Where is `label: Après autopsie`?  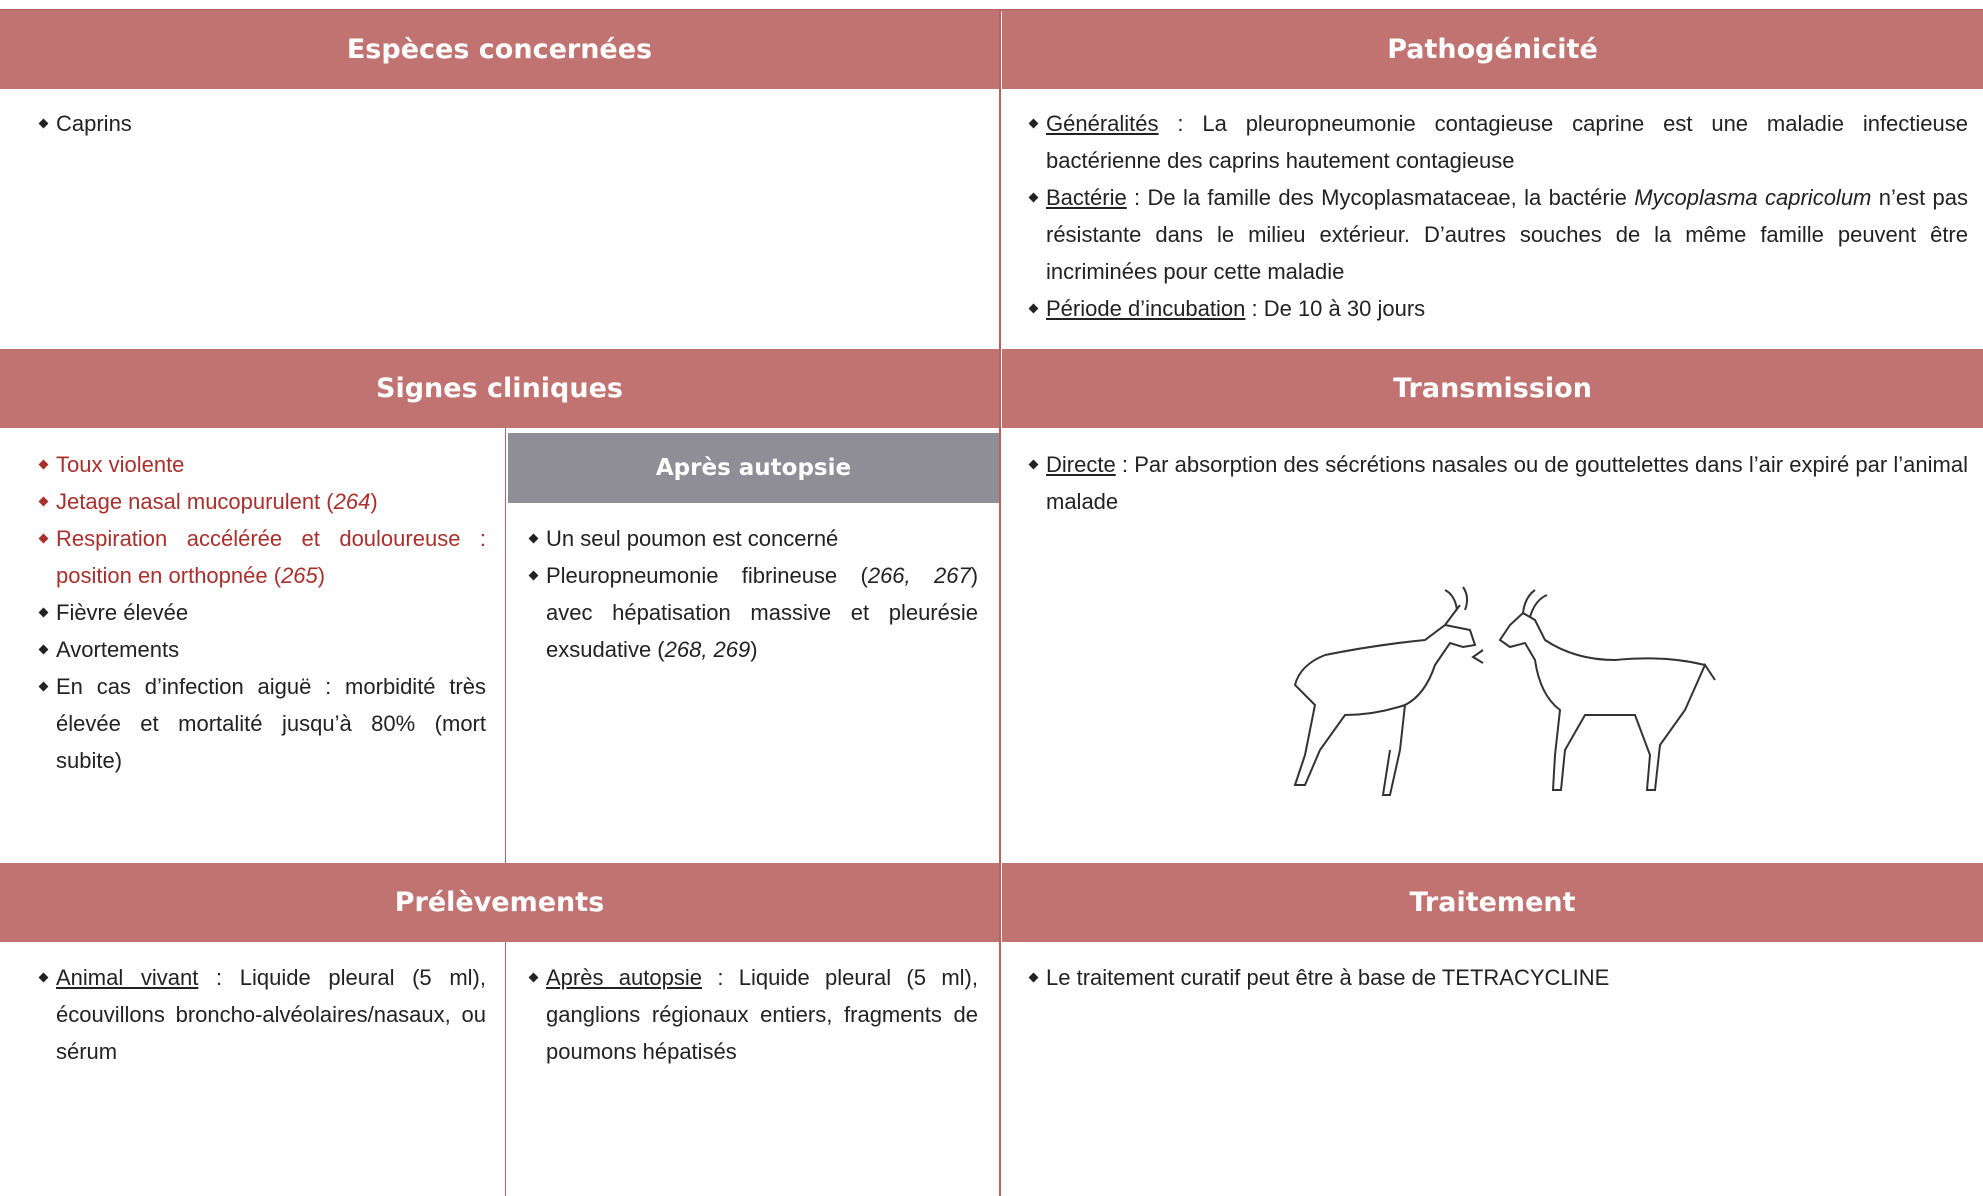
label: Après autopsie is located at coordinates (624, 977).